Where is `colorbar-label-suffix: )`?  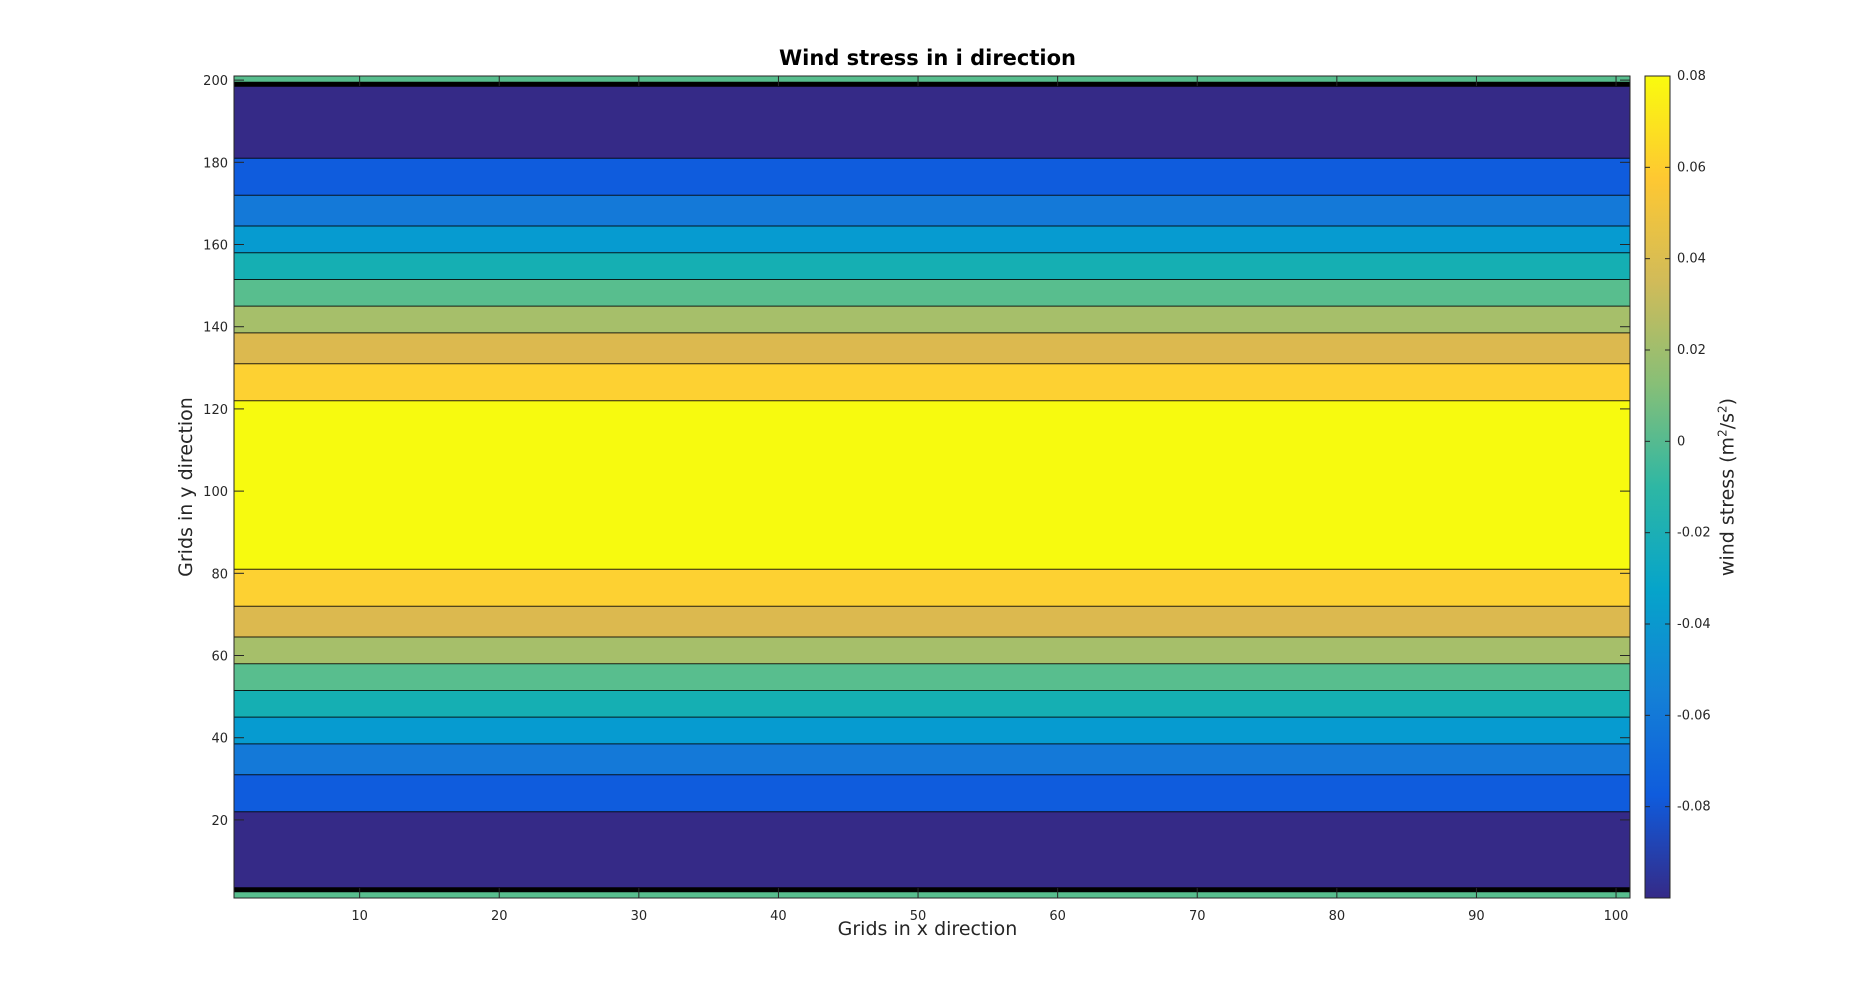 colorbar-label-suffix: ) is located at coordinates (1727, 401).